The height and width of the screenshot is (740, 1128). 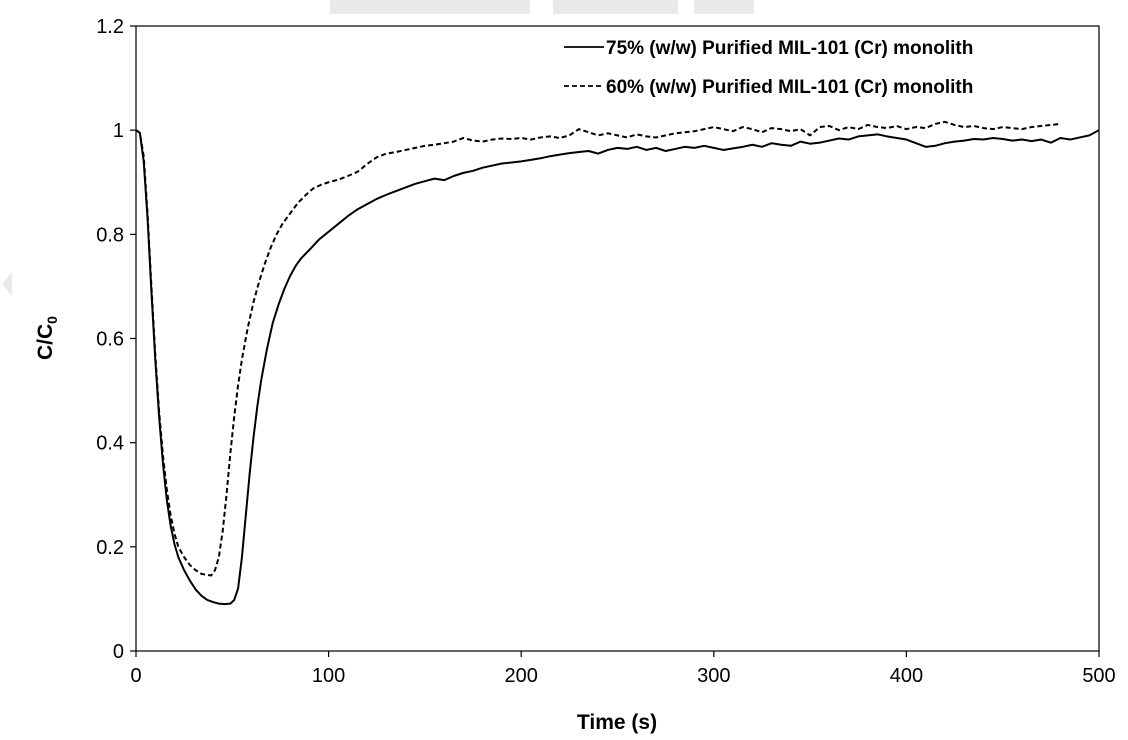 What do you see at coordinates (521, 676) in the screenshot?
I see `x-tick-label: 200` at bounding box center [521, 676].